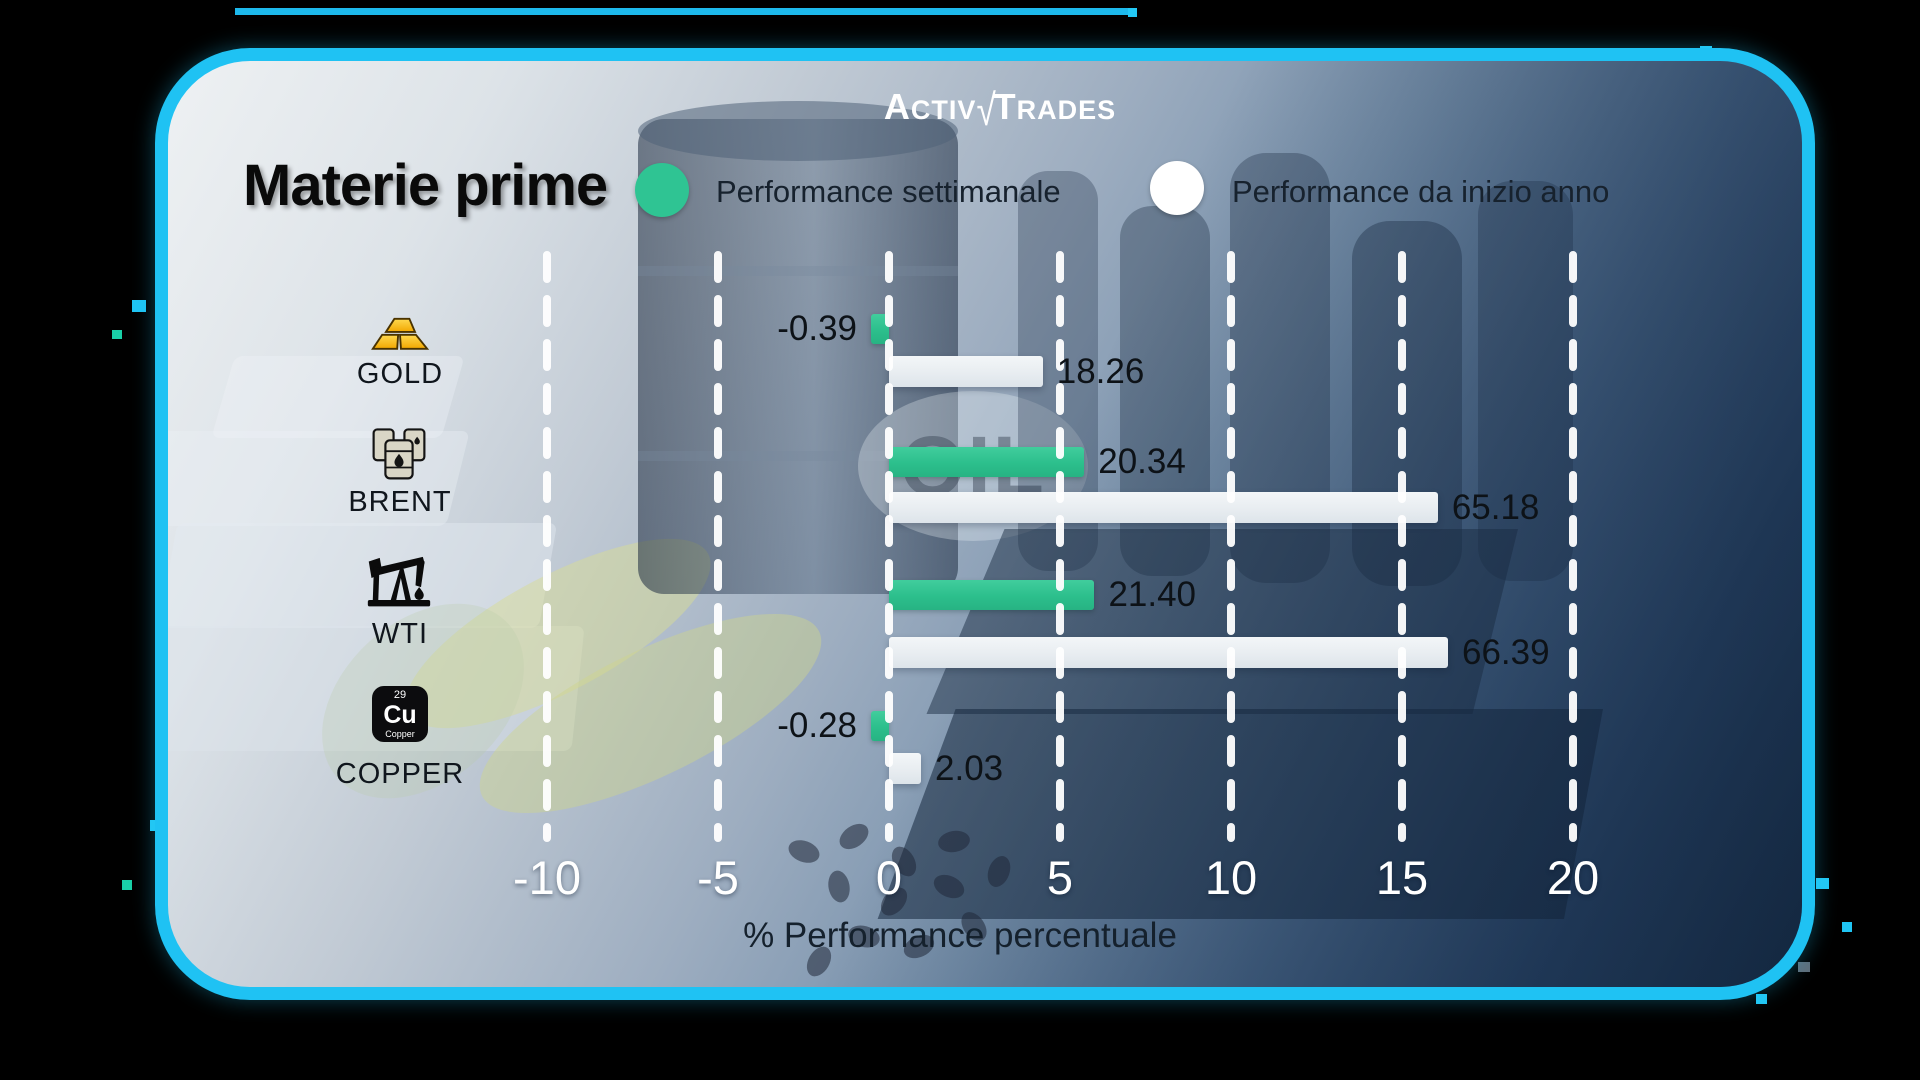 The height and width of the screenshot is (1080, 1920). Describe the element at coordinates (1506, 652) in the screenshot. I see `value-label: 66.39` at that location.